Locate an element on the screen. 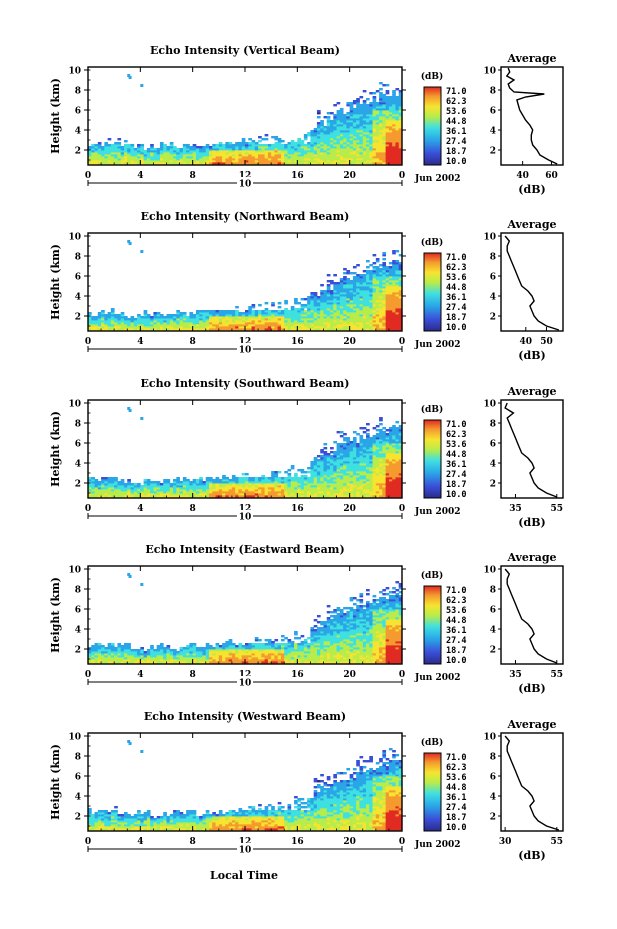  profile-title: Average is located at coordinates (531, 224).